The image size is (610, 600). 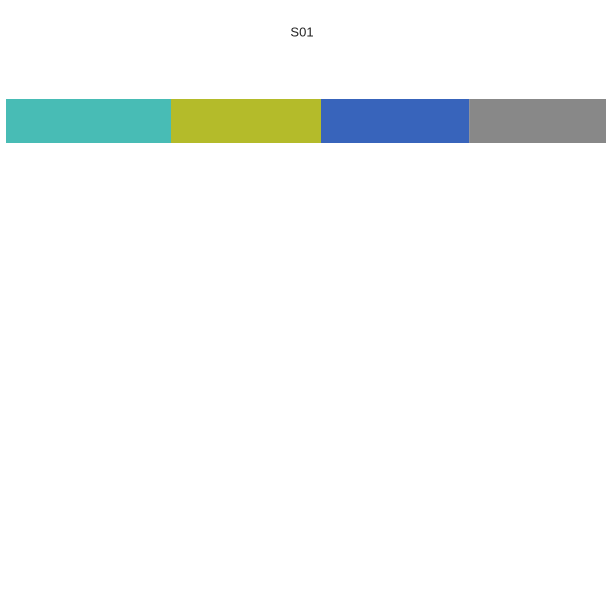 I want to click on chart-title: S01, so click(x=301, y=31).